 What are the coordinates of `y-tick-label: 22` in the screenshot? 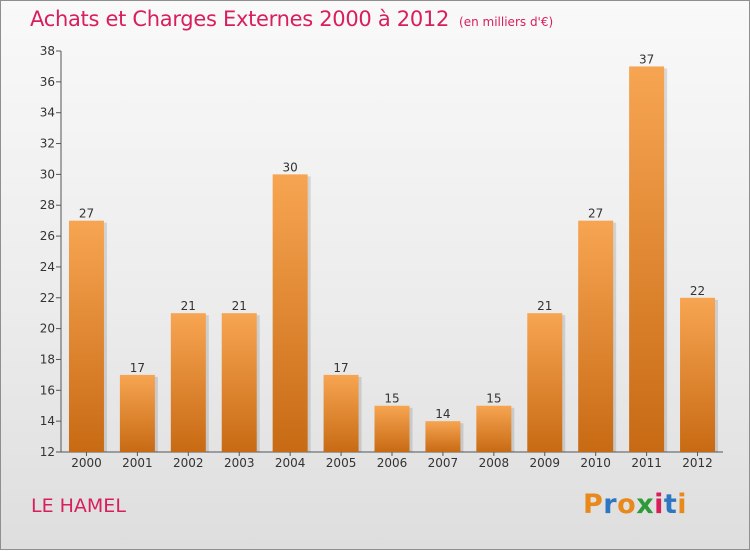 It's located at (47, 298).